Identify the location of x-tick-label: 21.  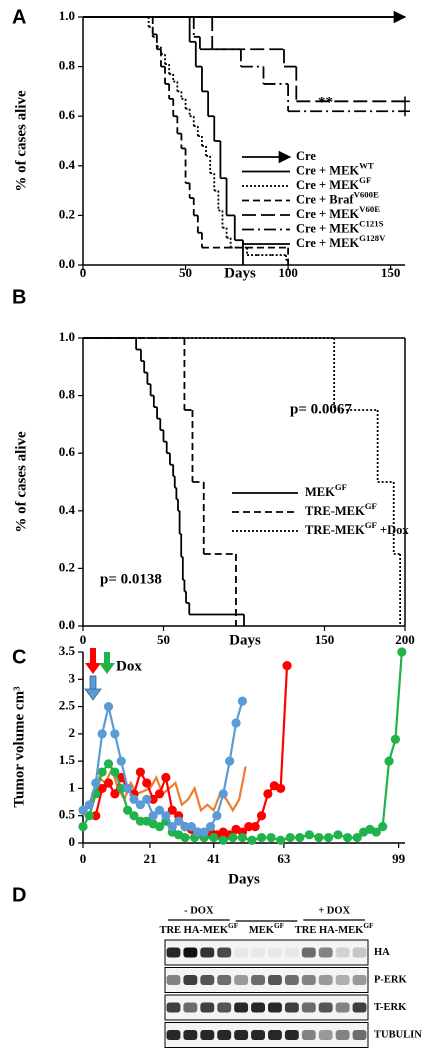
(149, 858).